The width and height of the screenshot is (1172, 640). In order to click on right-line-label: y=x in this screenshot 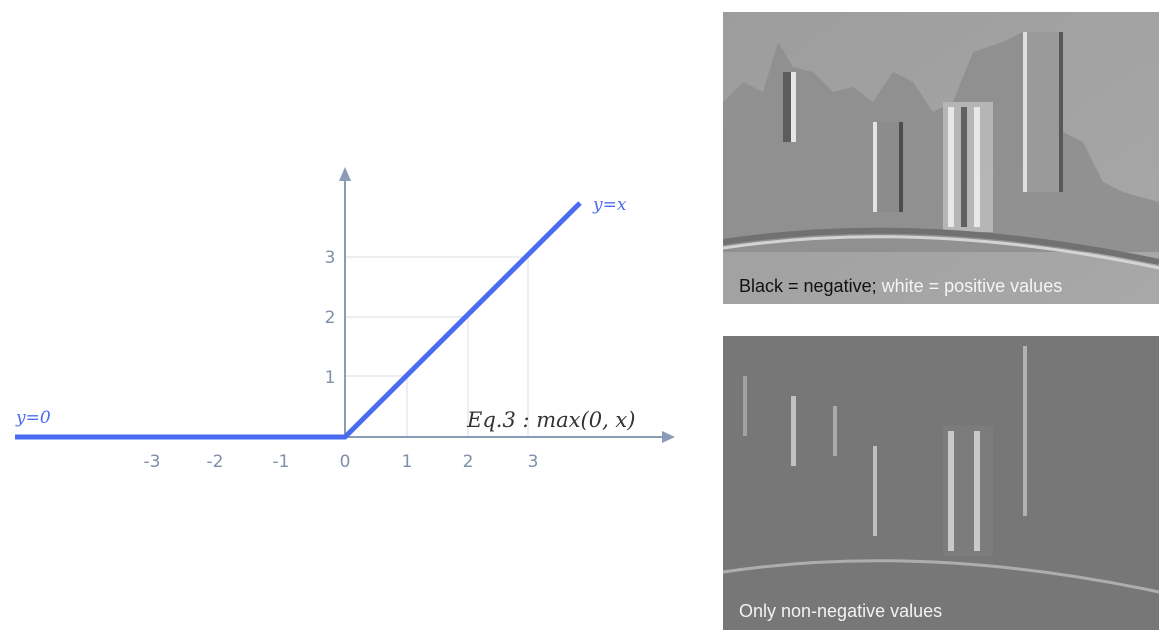, I will do `click(609, 205)`.